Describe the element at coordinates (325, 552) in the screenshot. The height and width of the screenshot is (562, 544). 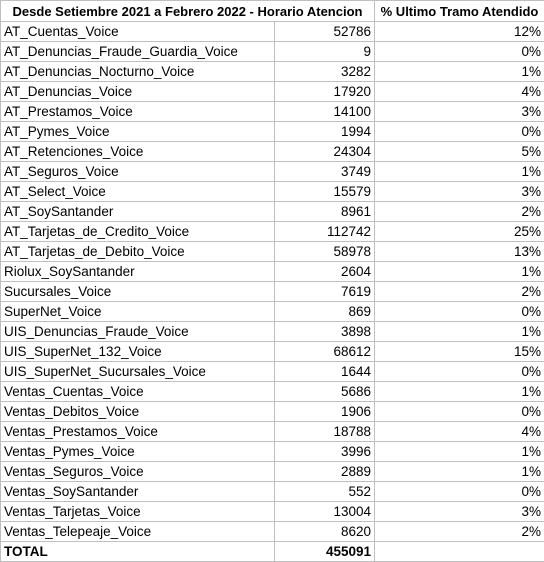
I see `total-value-cell: 455091` at that location.